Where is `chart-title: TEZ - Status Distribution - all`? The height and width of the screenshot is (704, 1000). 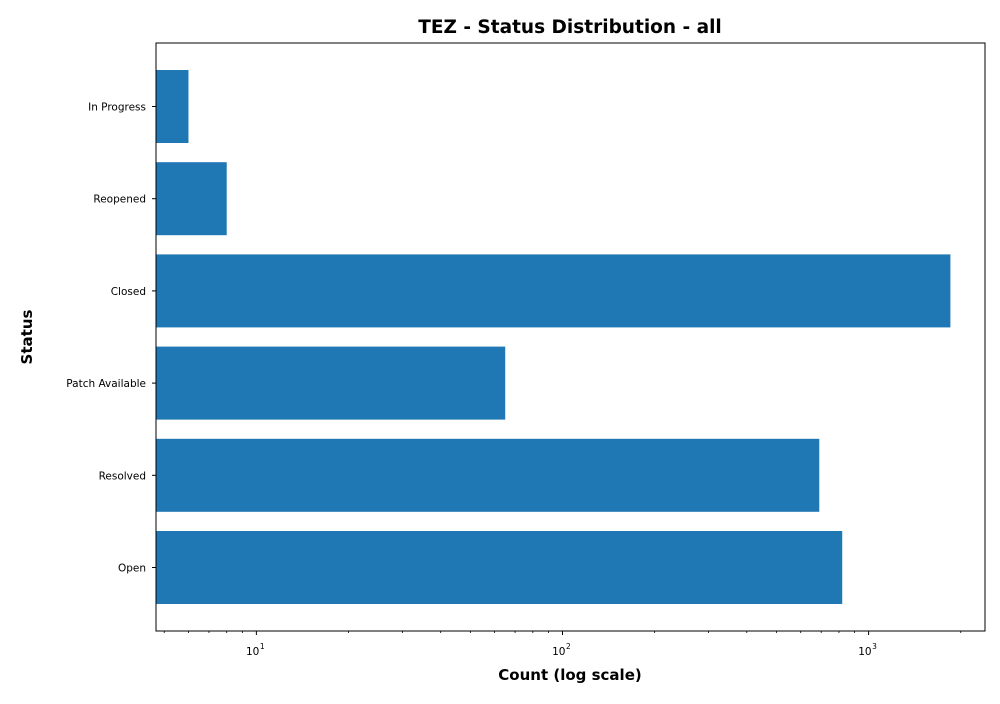 chart-title: TEZ - Status Distribution - all is located at coordinates (570, 27).